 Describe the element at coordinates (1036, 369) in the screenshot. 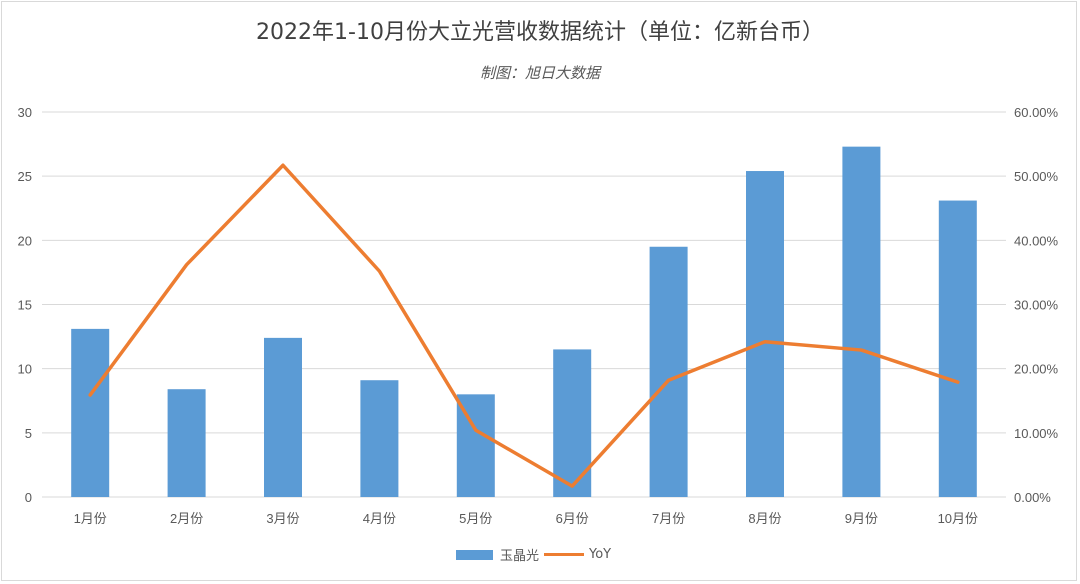

I see `right-axis-tick: 20.00%` at that location.